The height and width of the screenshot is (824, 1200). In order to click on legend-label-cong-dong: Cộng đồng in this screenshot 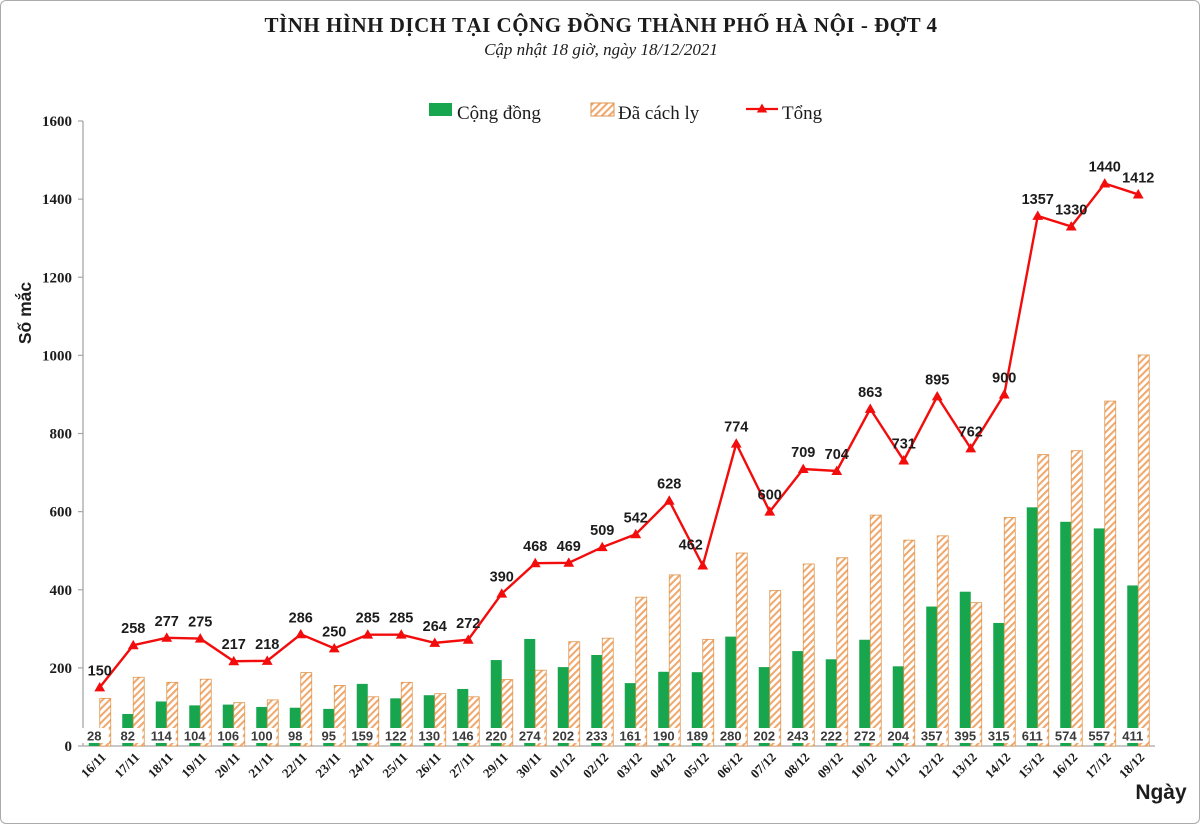, I will do `click(499, 113)`.